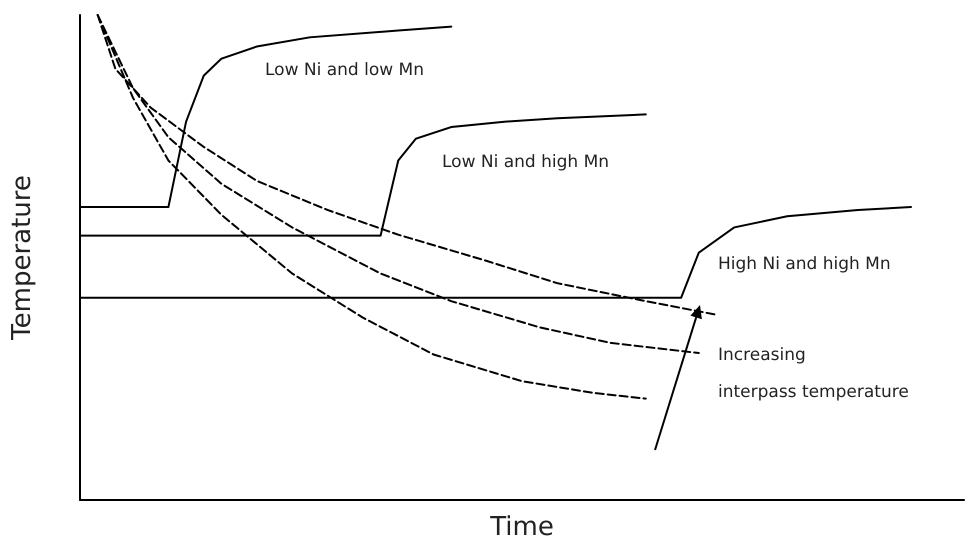 This screenshot has height=545, width=967. What do you see at coordinates (813, 392) in the screenshot?
I see `annotation: interpass temperature` at bounding box center [813, 392].